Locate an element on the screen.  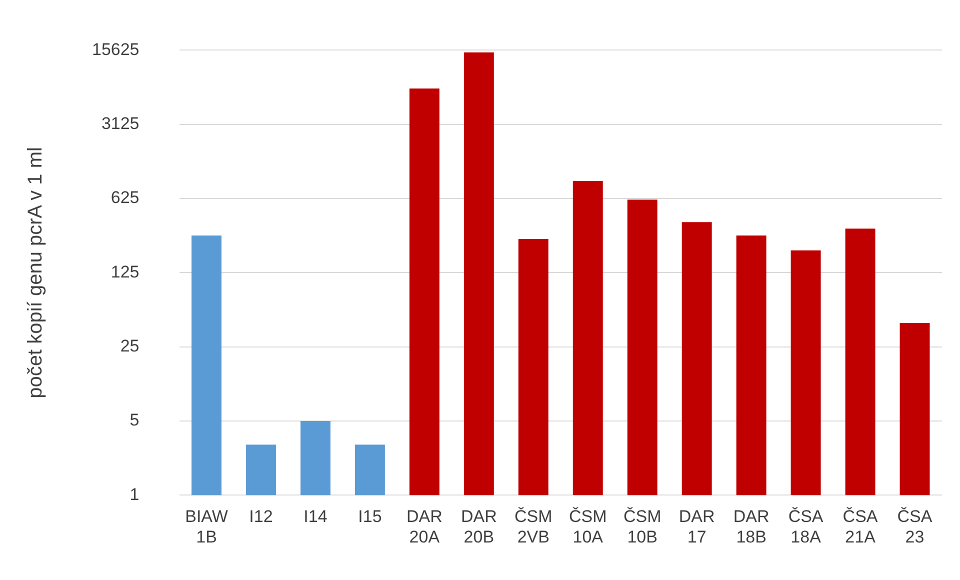
x-tick-label: ČSM 10A is located at coordinates (587, 526).